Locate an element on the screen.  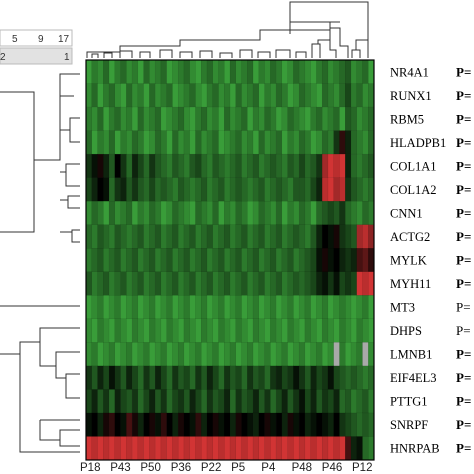
p-value-label: P= is located at coordinates (463, 189).